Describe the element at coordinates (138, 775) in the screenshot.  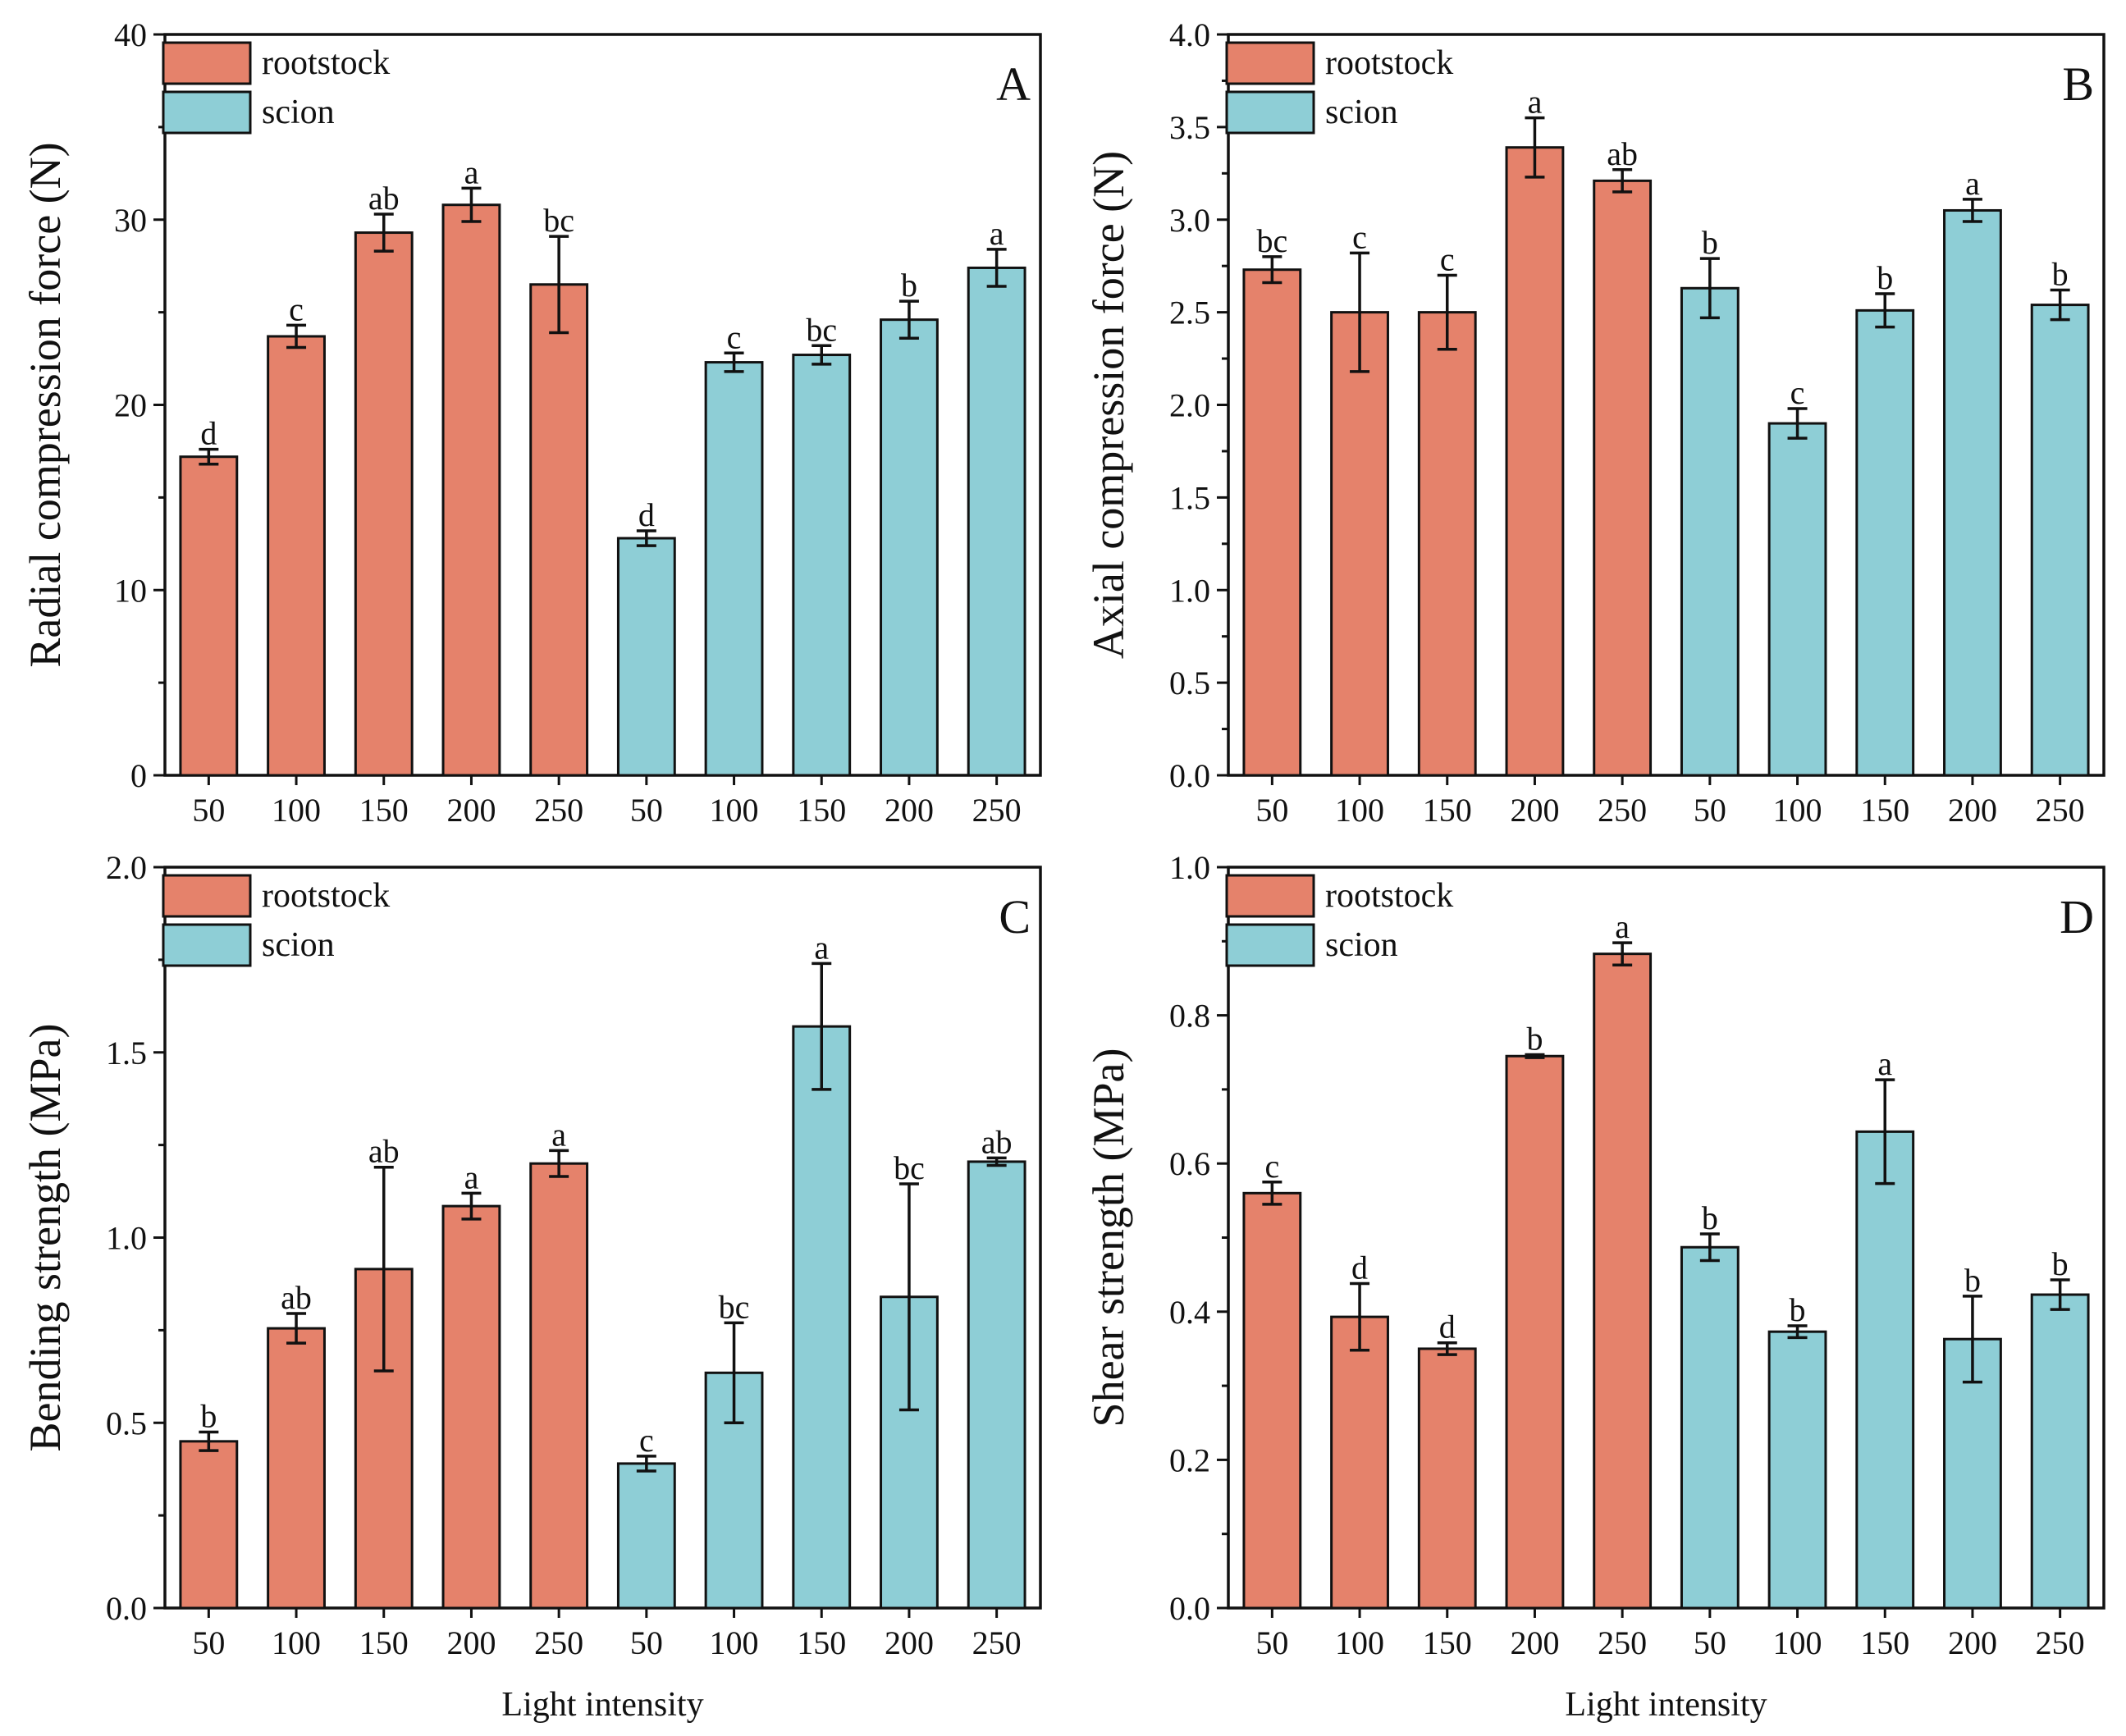
I see `y-tick-label: 0` at that location.